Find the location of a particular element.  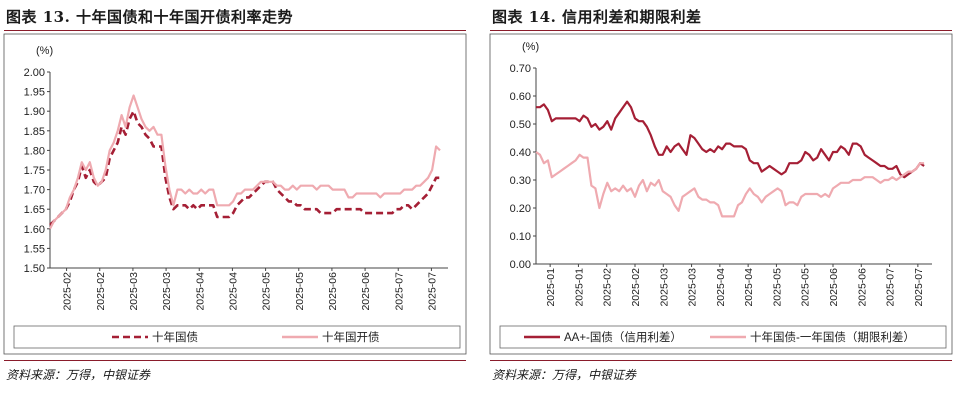

y-tick-label: 1.55 is located at coordinates (34, 249).